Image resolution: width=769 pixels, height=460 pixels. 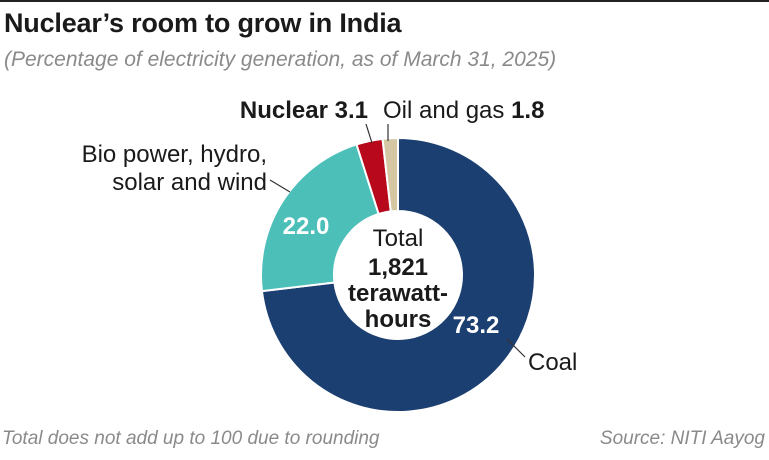 I want to click on slice-label-oil-gas: Oil and gas 1.8, so click(x=463, y=110).